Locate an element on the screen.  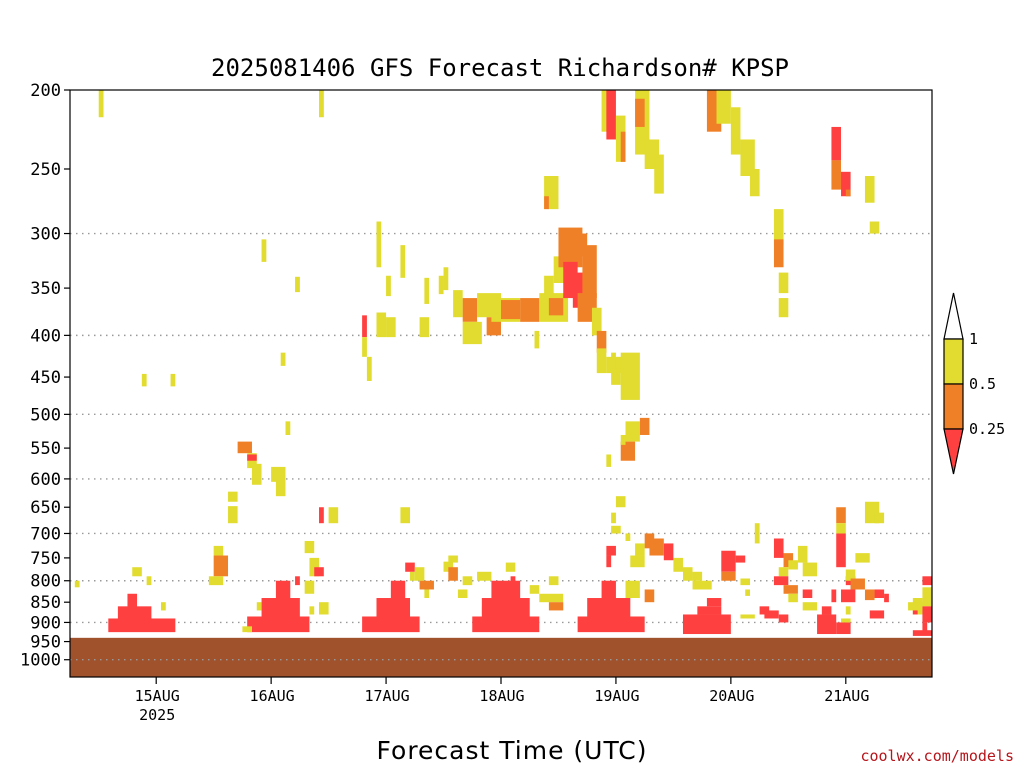
chart-title: 2025081406 GFS Forecast Richardson# KPSP is located at coordinates (500, 68).